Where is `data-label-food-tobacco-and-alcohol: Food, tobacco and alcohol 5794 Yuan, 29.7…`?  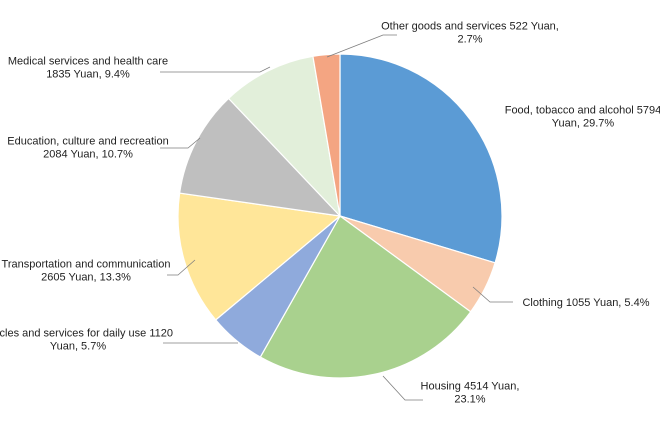
data-label-food-tobacco-and-alcohol: Food, tobacco and alcohol 5794 Yuan, 29.7… is located at coordinates (582, 117).